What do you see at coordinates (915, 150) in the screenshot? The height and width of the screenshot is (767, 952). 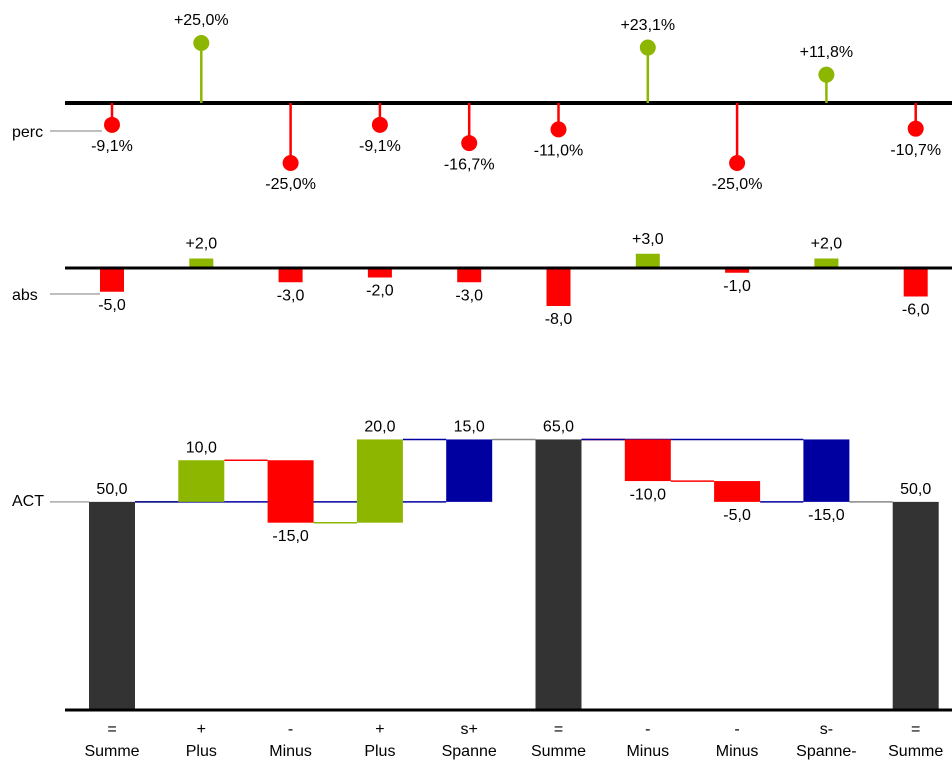 I see `value-label: -10,7%` at bounding box center [915, 150].